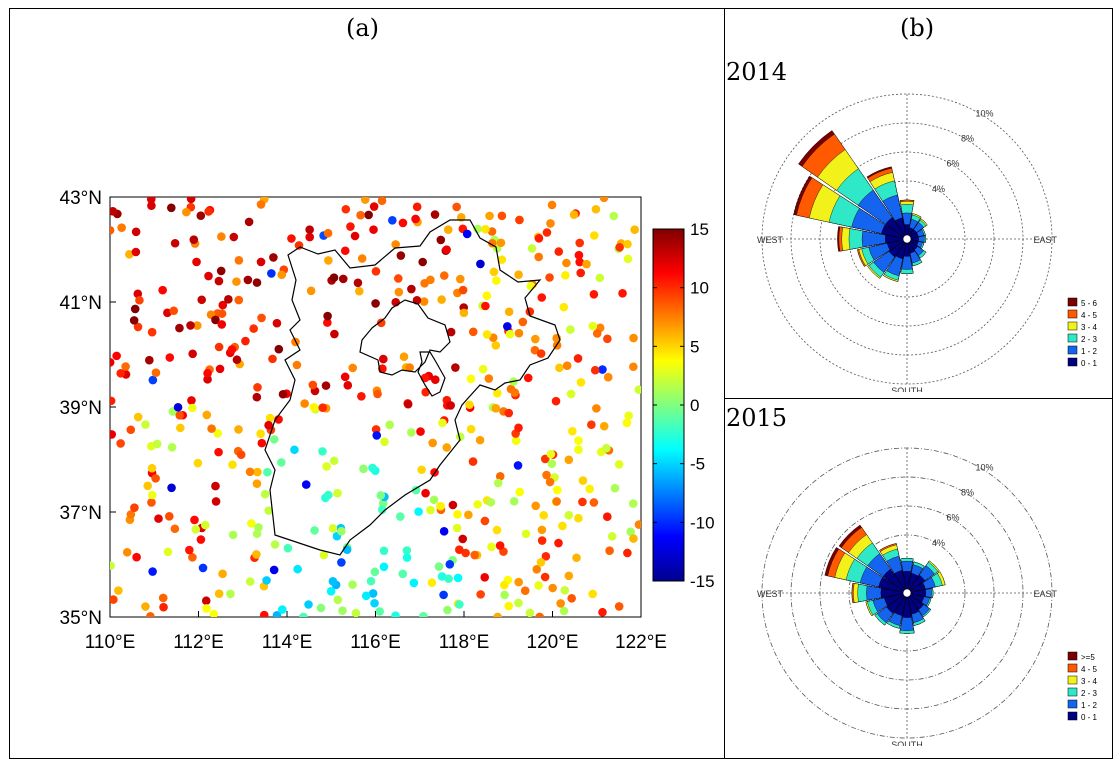 This screenshot has height=760, width=1116. What do you see at coordinates (757, 72) in the screenshot?
I see `rose-2014-year: 2014` at bounding box center [757, 72].